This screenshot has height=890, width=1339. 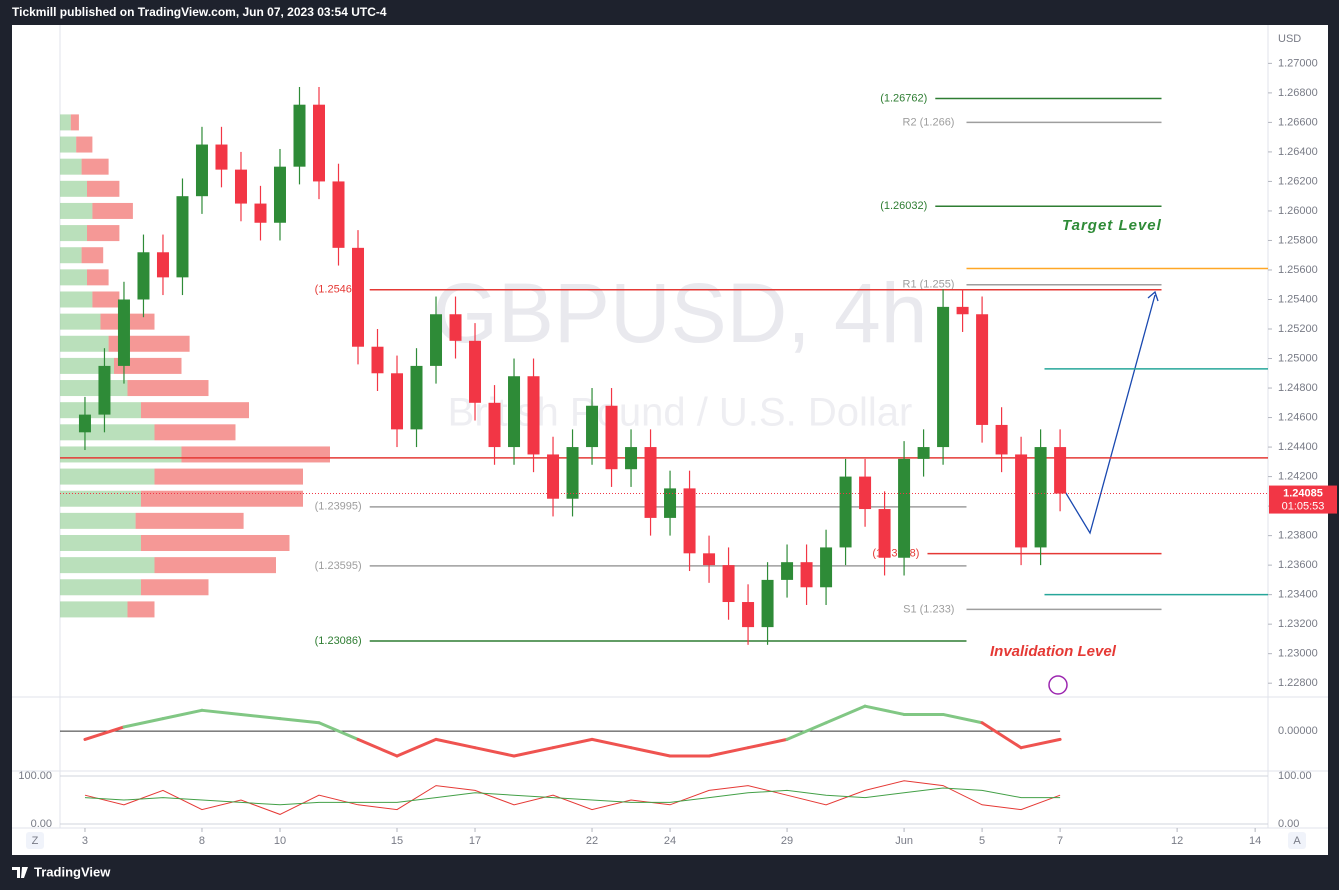 What do you see at coordinates (280, 841) in the screenshot?
I see `x-tick-label: 10` at bounding box center [280, 841].